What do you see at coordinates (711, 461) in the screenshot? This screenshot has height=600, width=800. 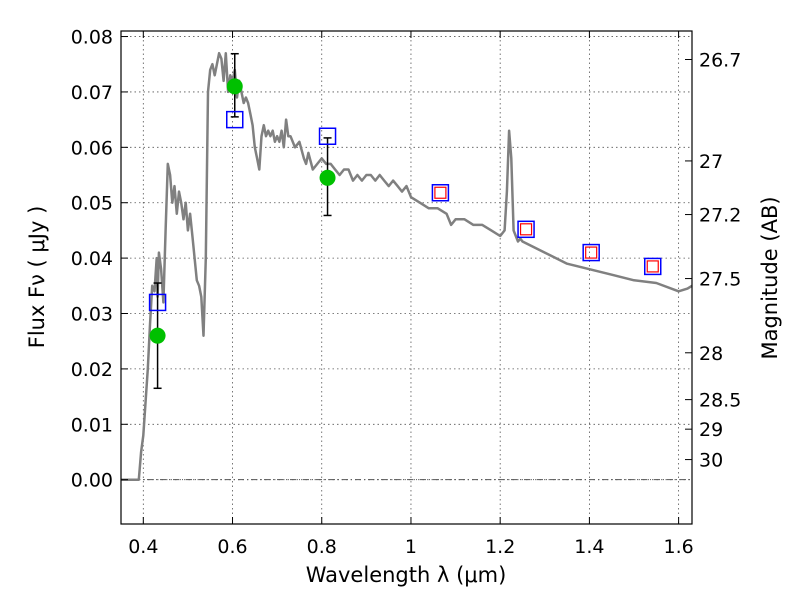 I see `mag-tick-label: 30` at bounding box center [711, 461].